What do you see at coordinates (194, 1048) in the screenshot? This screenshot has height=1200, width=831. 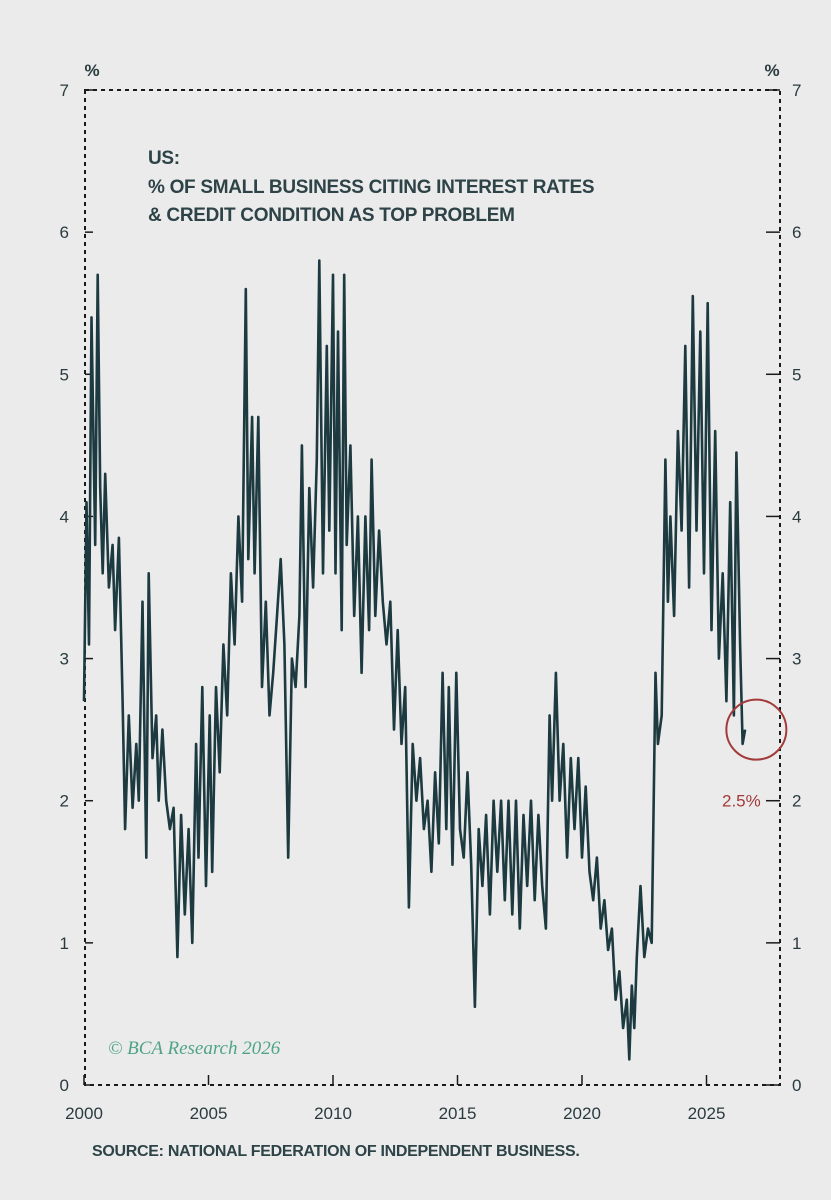 I see `watermark: © BCA Research 2026` at bounding box center [194, 1048].